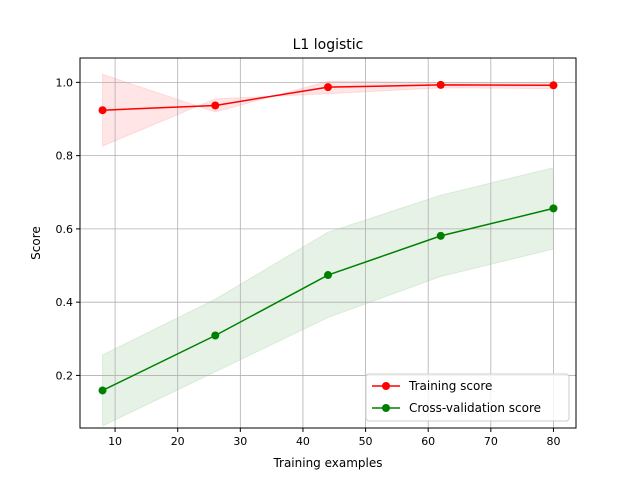 This screenshot has height=480, width=640. What do you see at coordinates (553, 441) in the screenshot?
I see `x-tick-label-7: 80` at bounding box center [553, 441].